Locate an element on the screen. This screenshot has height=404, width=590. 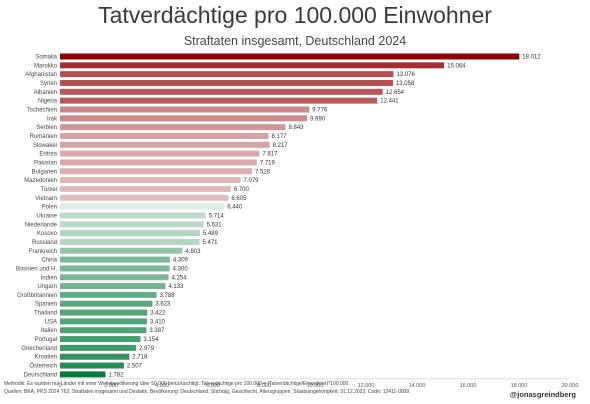
value-label: 5.471 is located at coordinates (211, 243).